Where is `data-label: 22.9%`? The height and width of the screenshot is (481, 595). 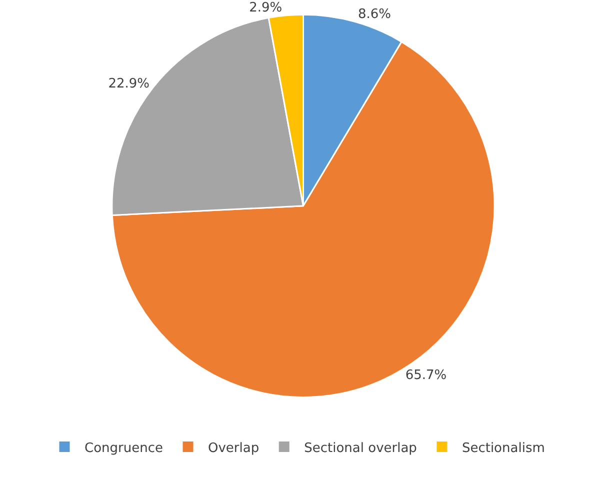 data-label: 22.9% is located at coordinates (129, 84).